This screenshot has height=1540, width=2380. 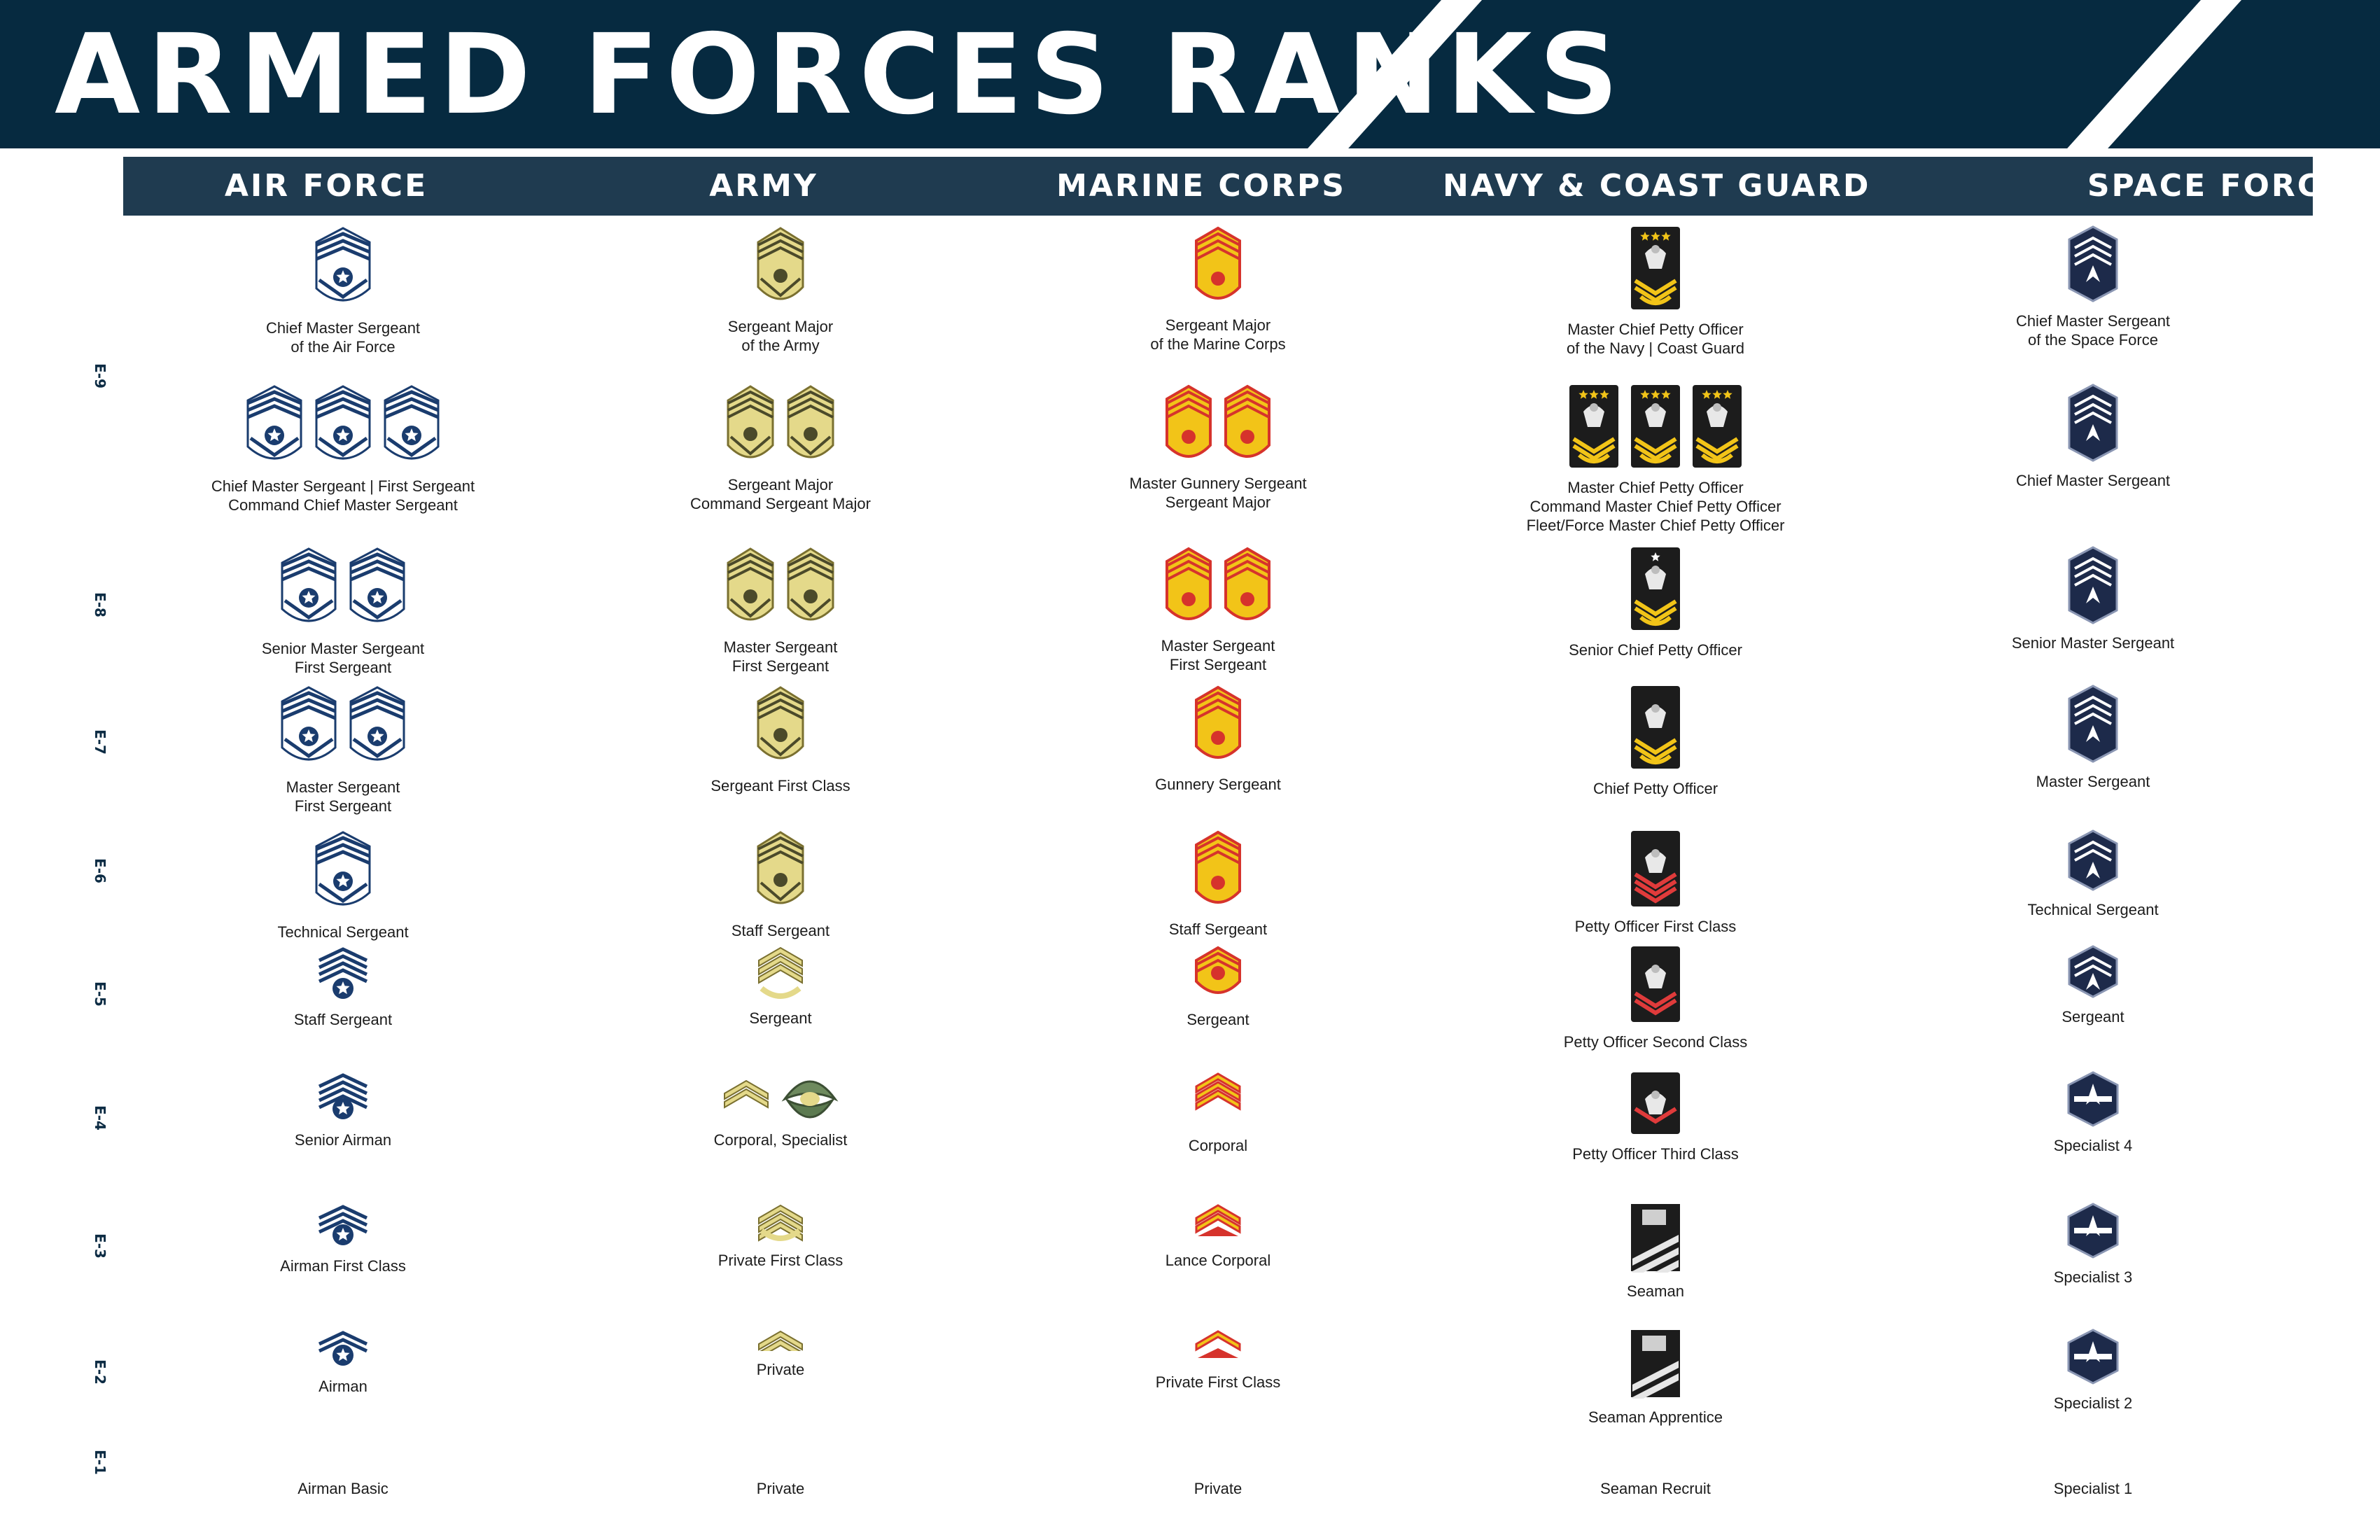 I want to click on rank-label-line: Private First Class, so click(x=781, y=1260).